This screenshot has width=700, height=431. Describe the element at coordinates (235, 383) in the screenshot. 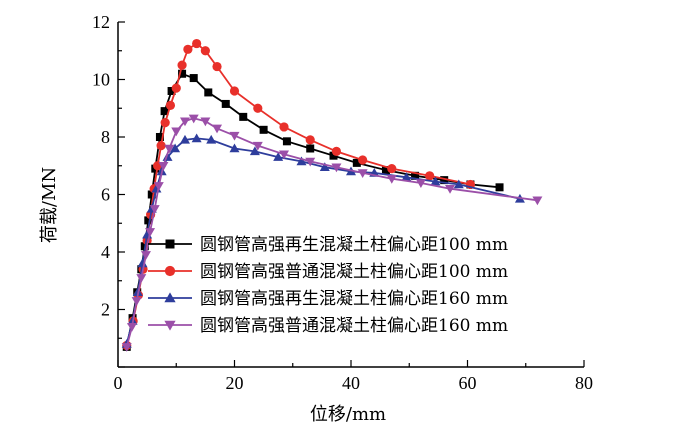

I see `x-tick-label: 20` at that location.